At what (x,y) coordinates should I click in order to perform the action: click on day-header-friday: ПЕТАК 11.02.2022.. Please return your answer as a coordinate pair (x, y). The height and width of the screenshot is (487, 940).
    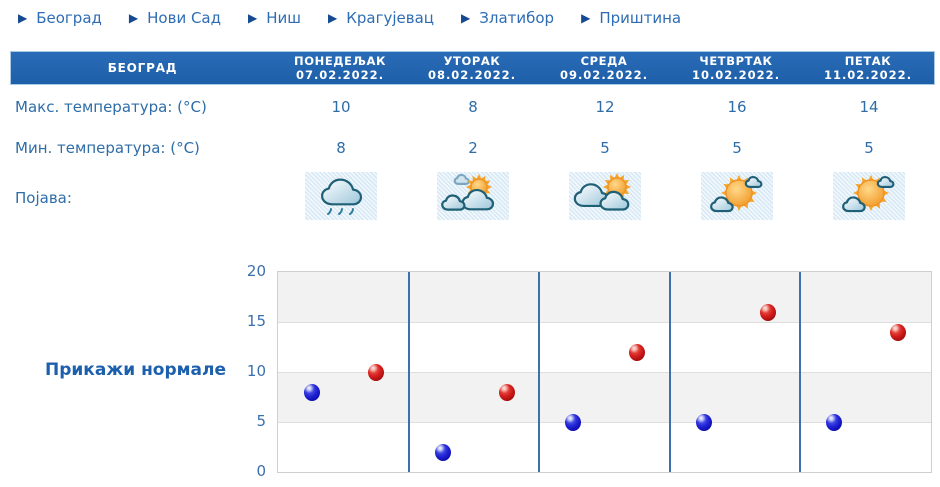
    Looking at the image, I should click on (868, 68).